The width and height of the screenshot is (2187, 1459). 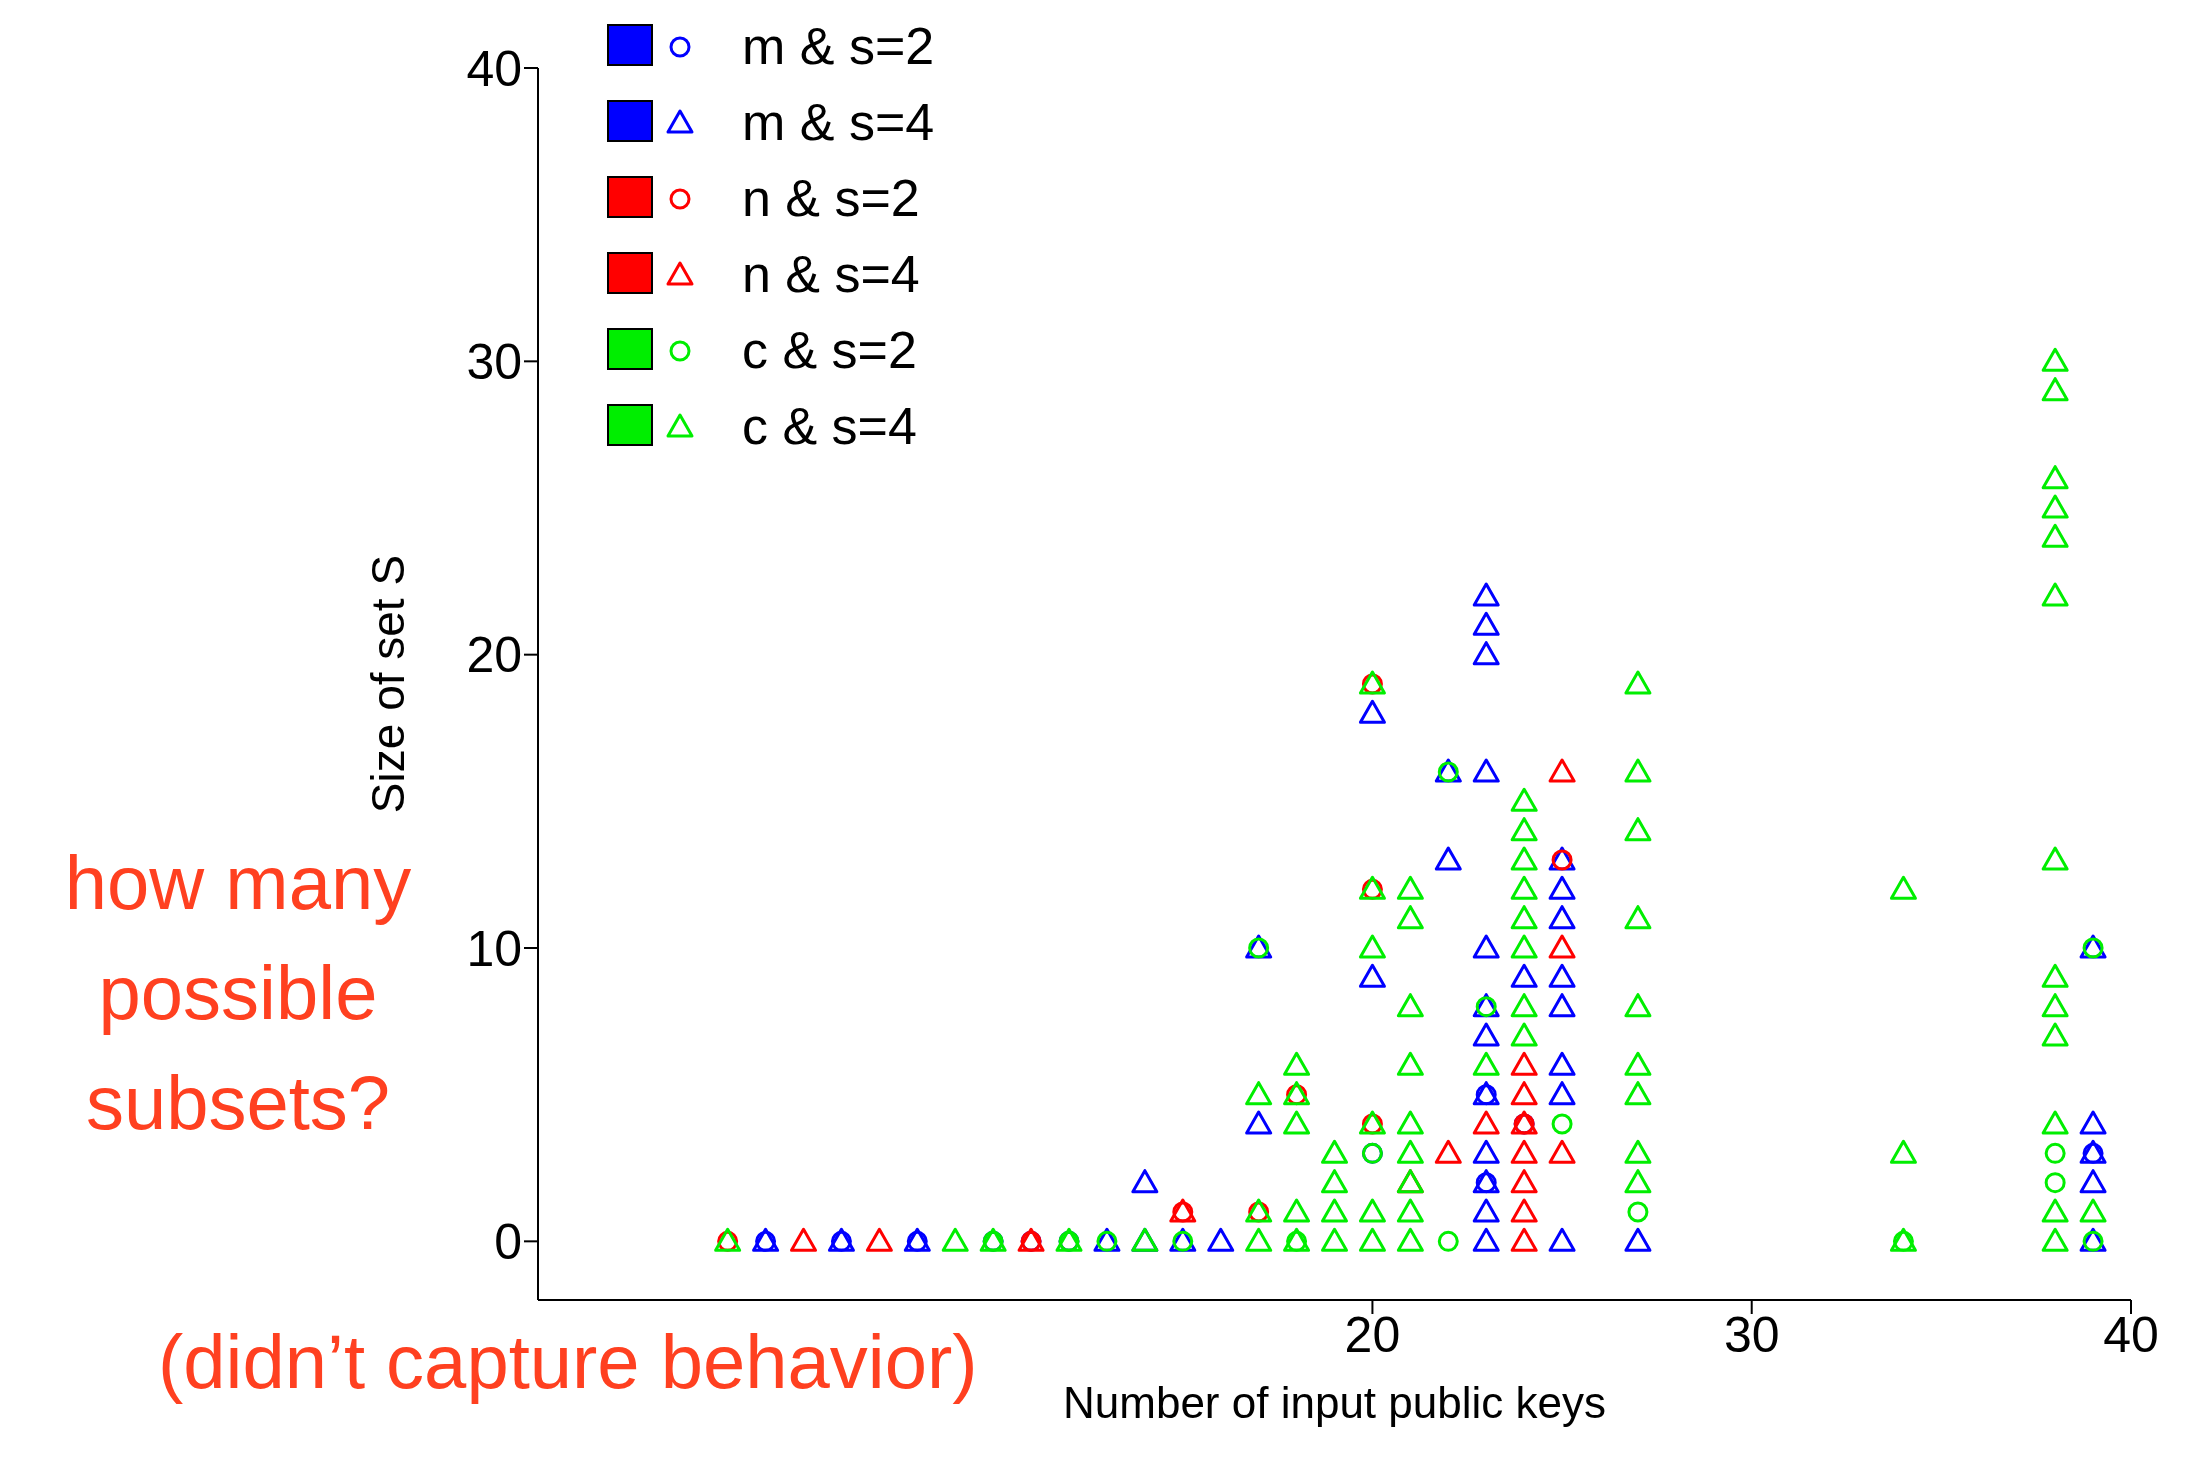 What do you see at coordinates (838, 122) in the screenshot?
I see `legend-label: m & s=4` at bounding box center [838, 122].